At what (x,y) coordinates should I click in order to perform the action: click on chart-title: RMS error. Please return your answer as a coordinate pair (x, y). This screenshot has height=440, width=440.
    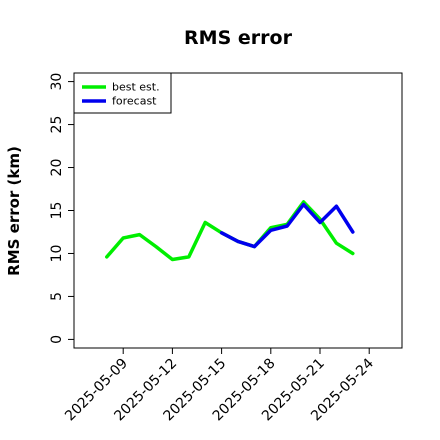
    Looking at the image, I should click on (238, 38).